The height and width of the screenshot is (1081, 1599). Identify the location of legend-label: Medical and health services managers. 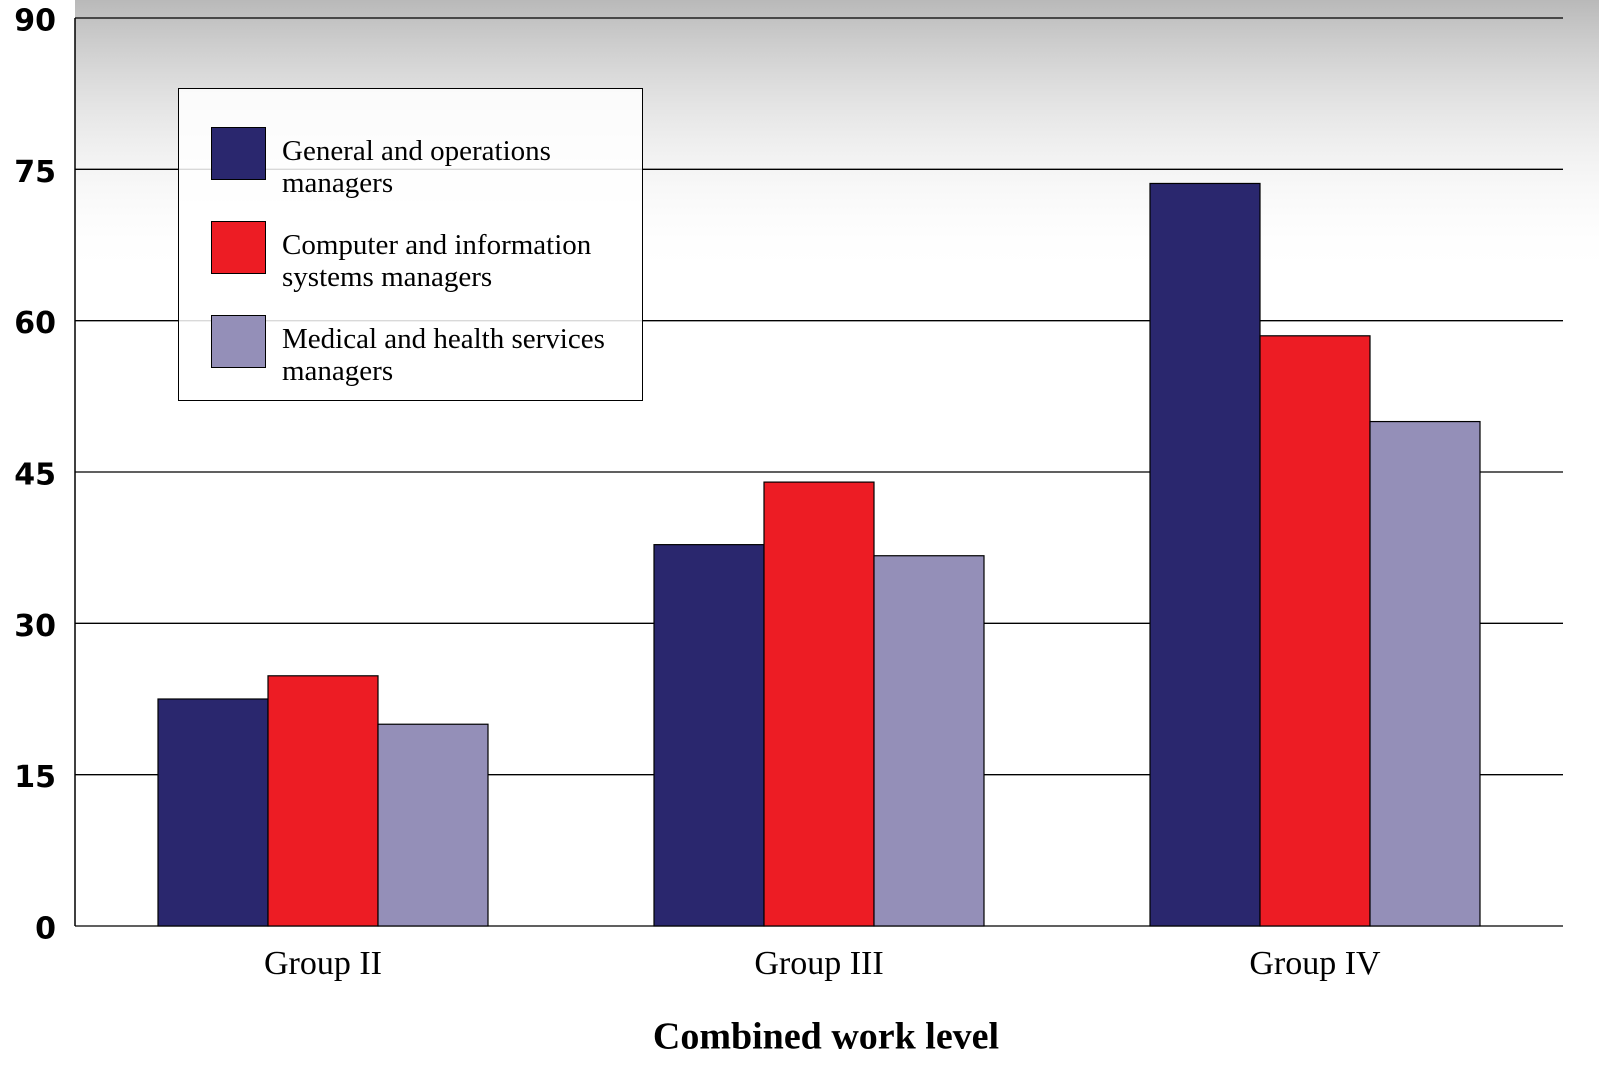
(443, 355).